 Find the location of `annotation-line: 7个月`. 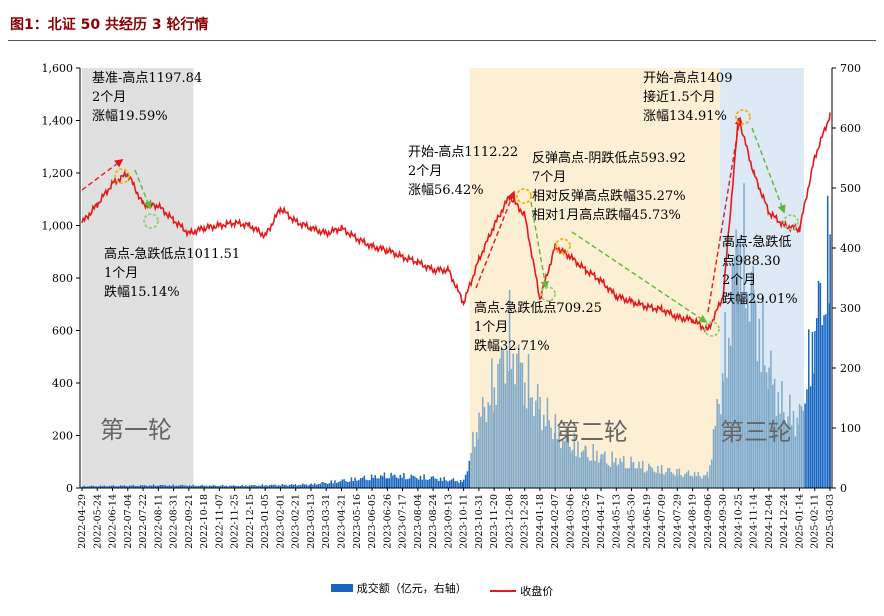

annotation-line: 7个月 is located at coordinates (549, 177).